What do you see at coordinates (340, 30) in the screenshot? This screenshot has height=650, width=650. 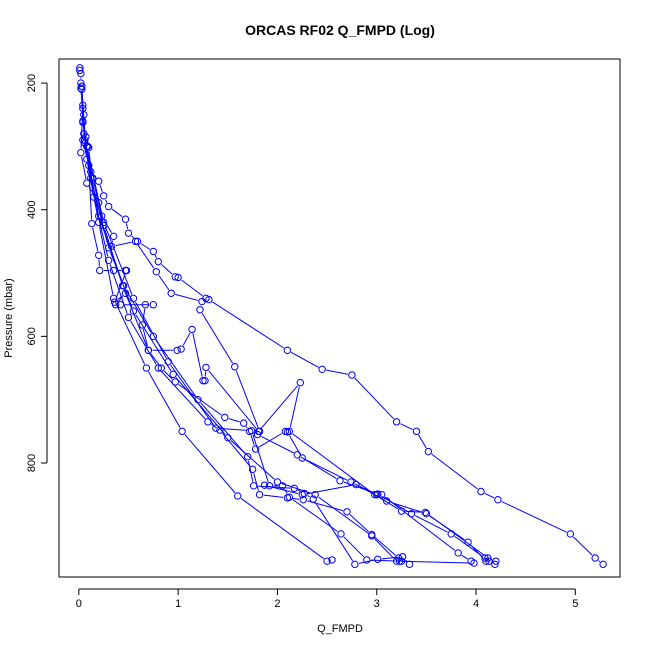 I see `chart-title: ORCAS RF02 Q_FMPD (Log)` at bounding box center [340, 30].